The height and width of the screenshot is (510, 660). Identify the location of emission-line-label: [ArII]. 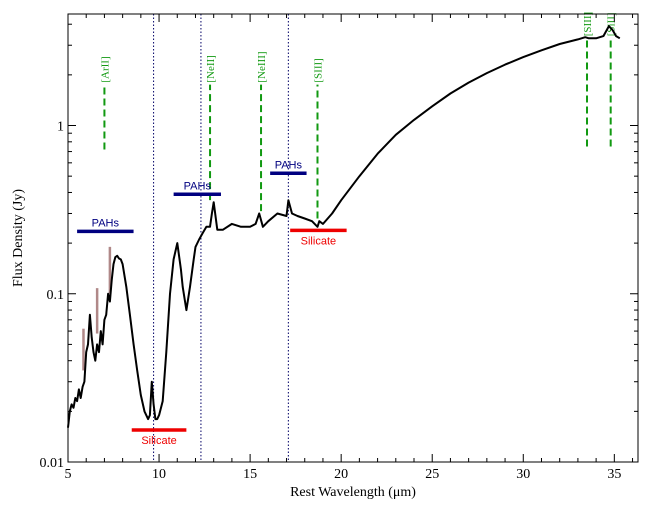
(105, 69).